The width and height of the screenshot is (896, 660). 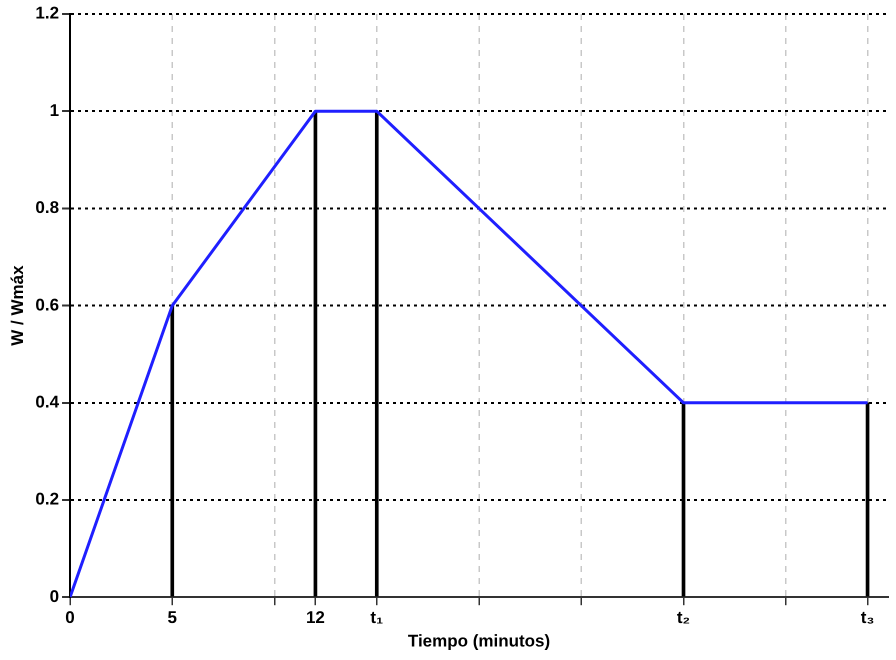 I want to click on y-tick-label: 0.8, so click(x=47, y=208).